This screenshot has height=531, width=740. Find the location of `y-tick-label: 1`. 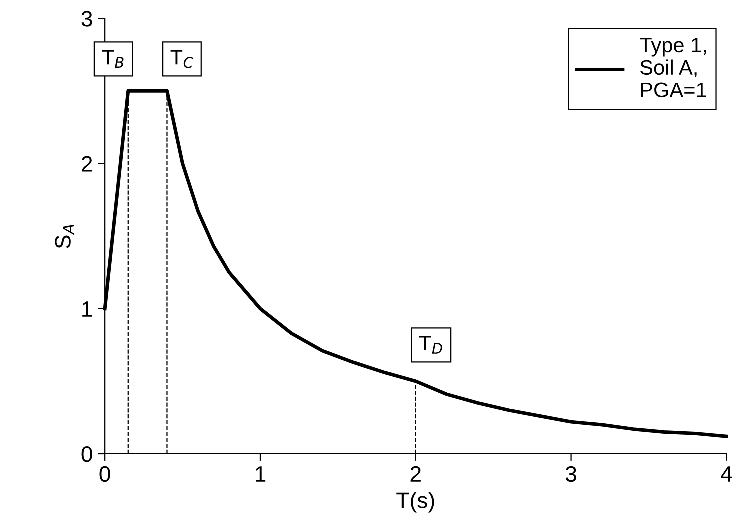

y-tick-label: 1 is located at coordinates (87, 309).